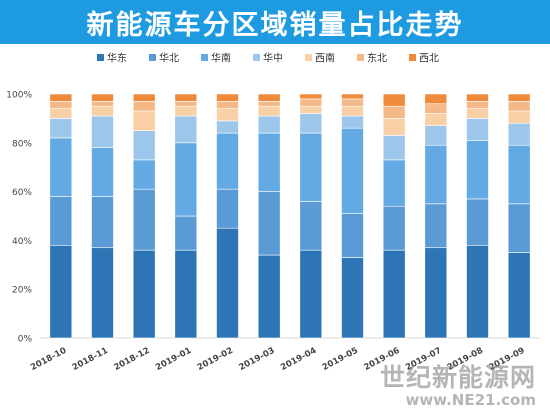  Describe the element at coordinates (311, 294) in the screenshot. I see `bar-segment-2019-04-华东` at that location.